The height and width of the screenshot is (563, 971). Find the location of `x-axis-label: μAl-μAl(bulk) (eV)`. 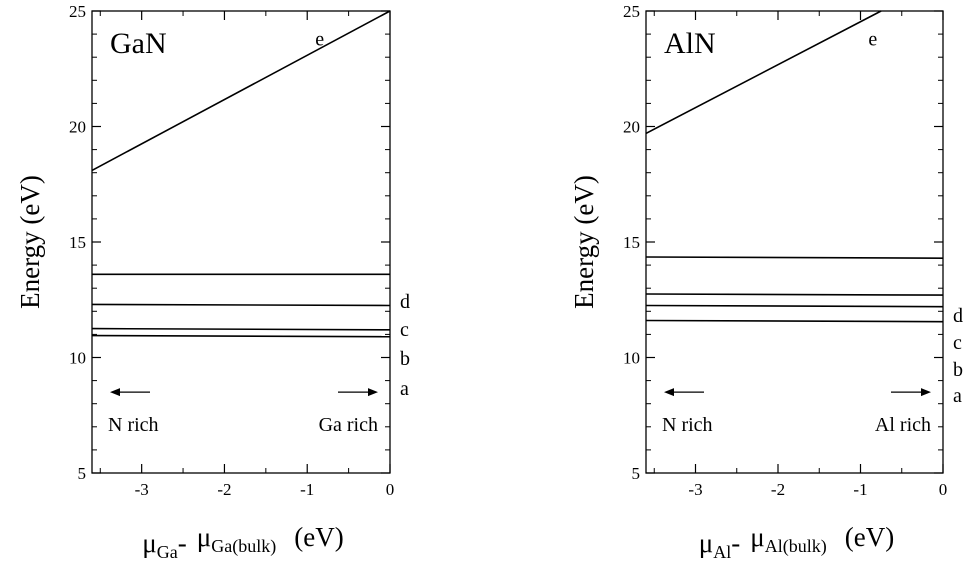

x-axis-label: μAl-μAl(bulk) (eV) is located at coordinates (796, 542).